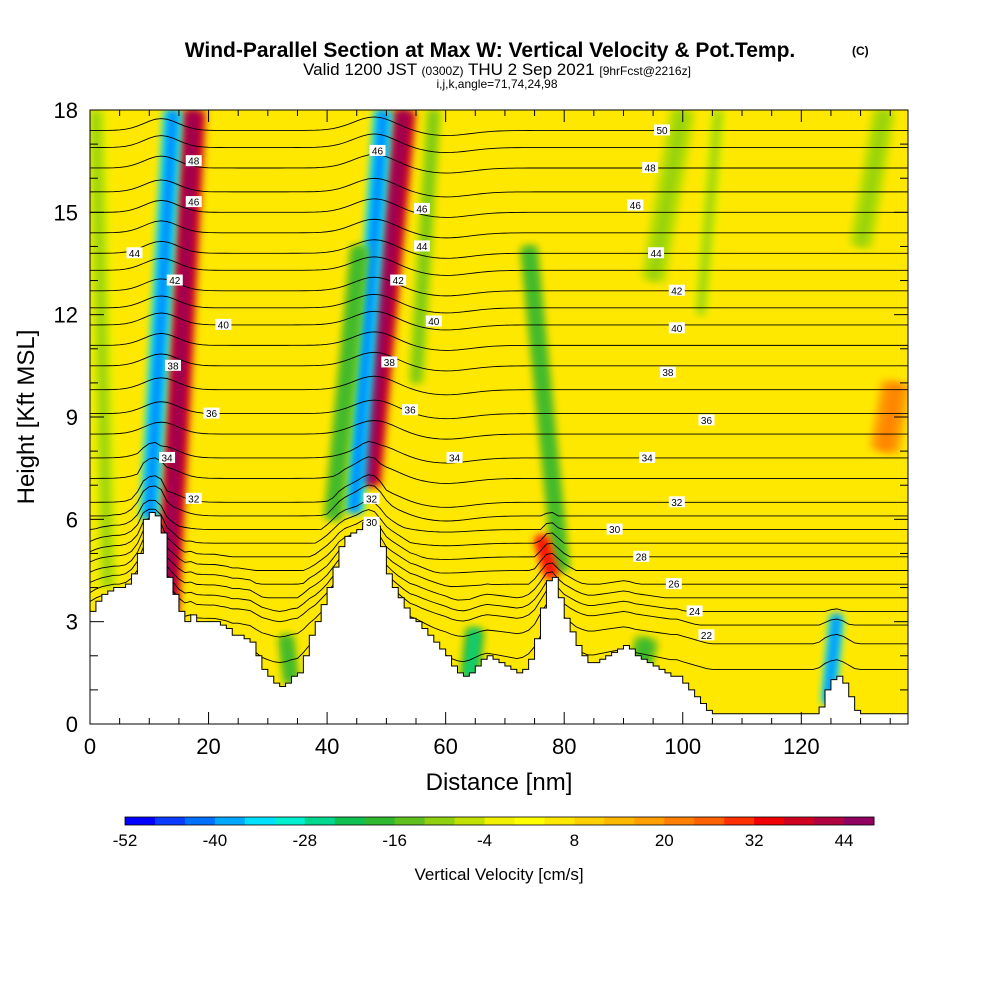  Describe the element at coordinates (66, 110) in the screenshot. I see `y-tick-label: 18` at that location.